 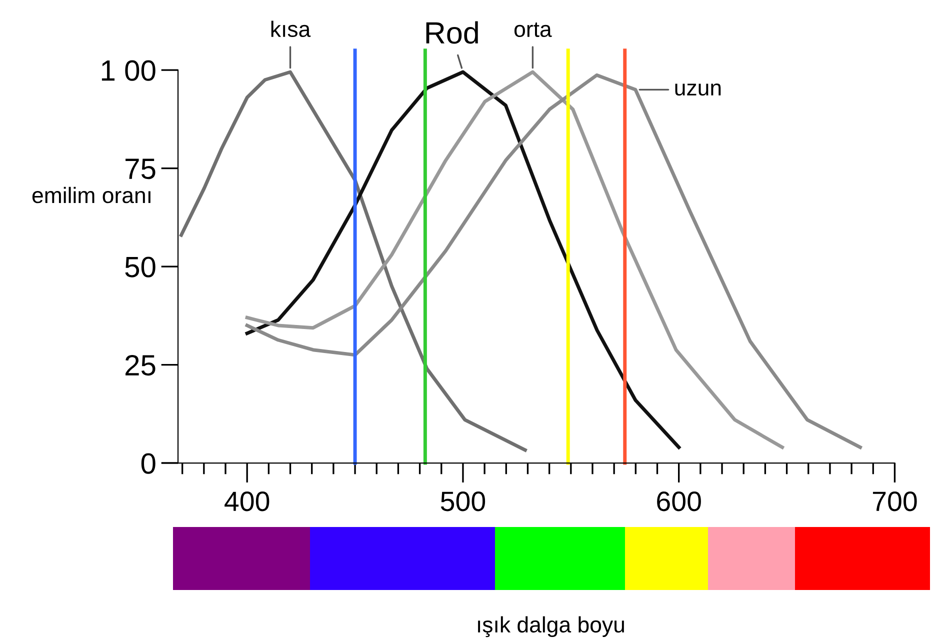 What do you see at coordinates (141, 365) in the screenshot?
I see `y-tick-label: 25` at bounding box center [141, 365].